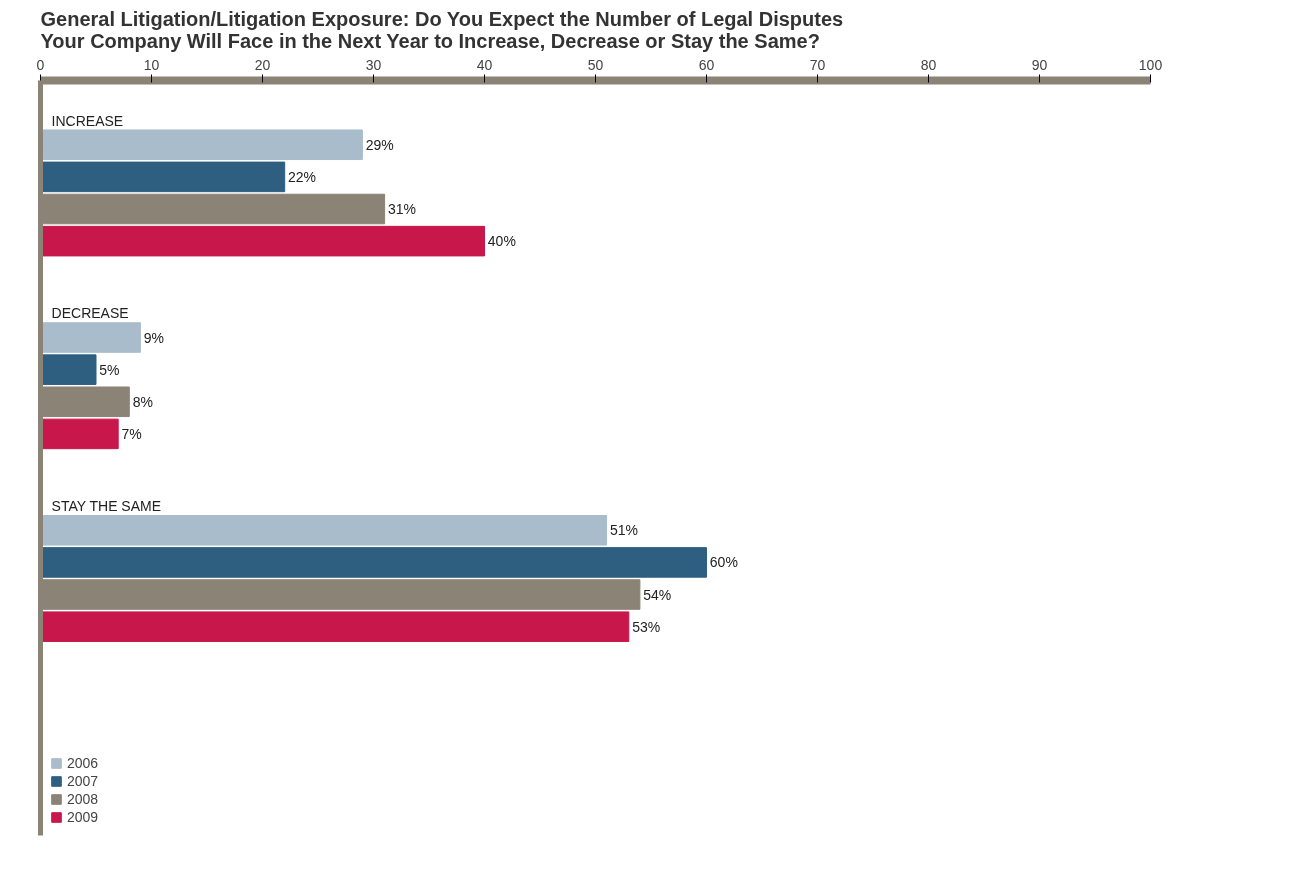  I want to click on data-label: 31%, so click(401, 209).